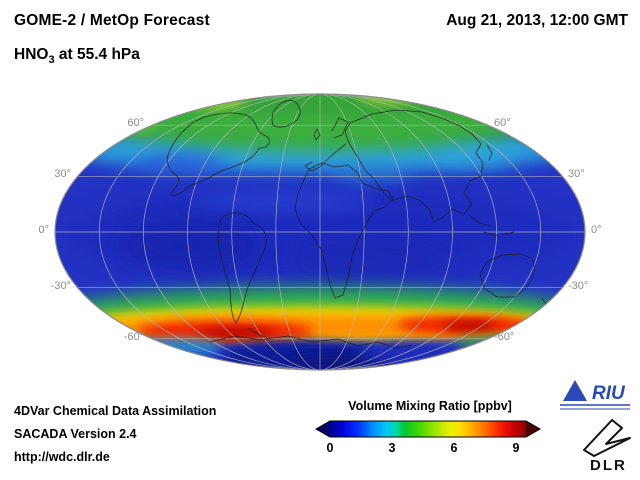 Image resolution: width=640 pixels, height=480 pixels. Describe the element at coordinates (492, 226) in the screenshot. I see `coast-indonesia` at that location.